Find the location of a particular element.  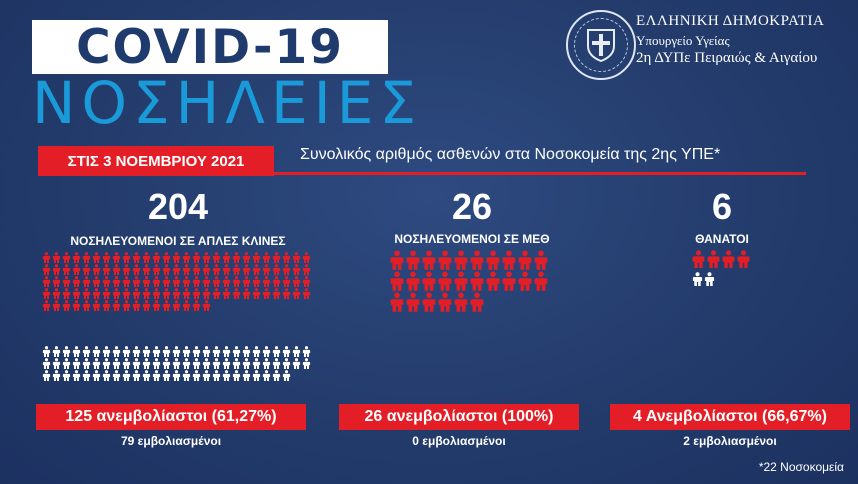

title-box: COVID-19 is located at coordinates (210, 47).